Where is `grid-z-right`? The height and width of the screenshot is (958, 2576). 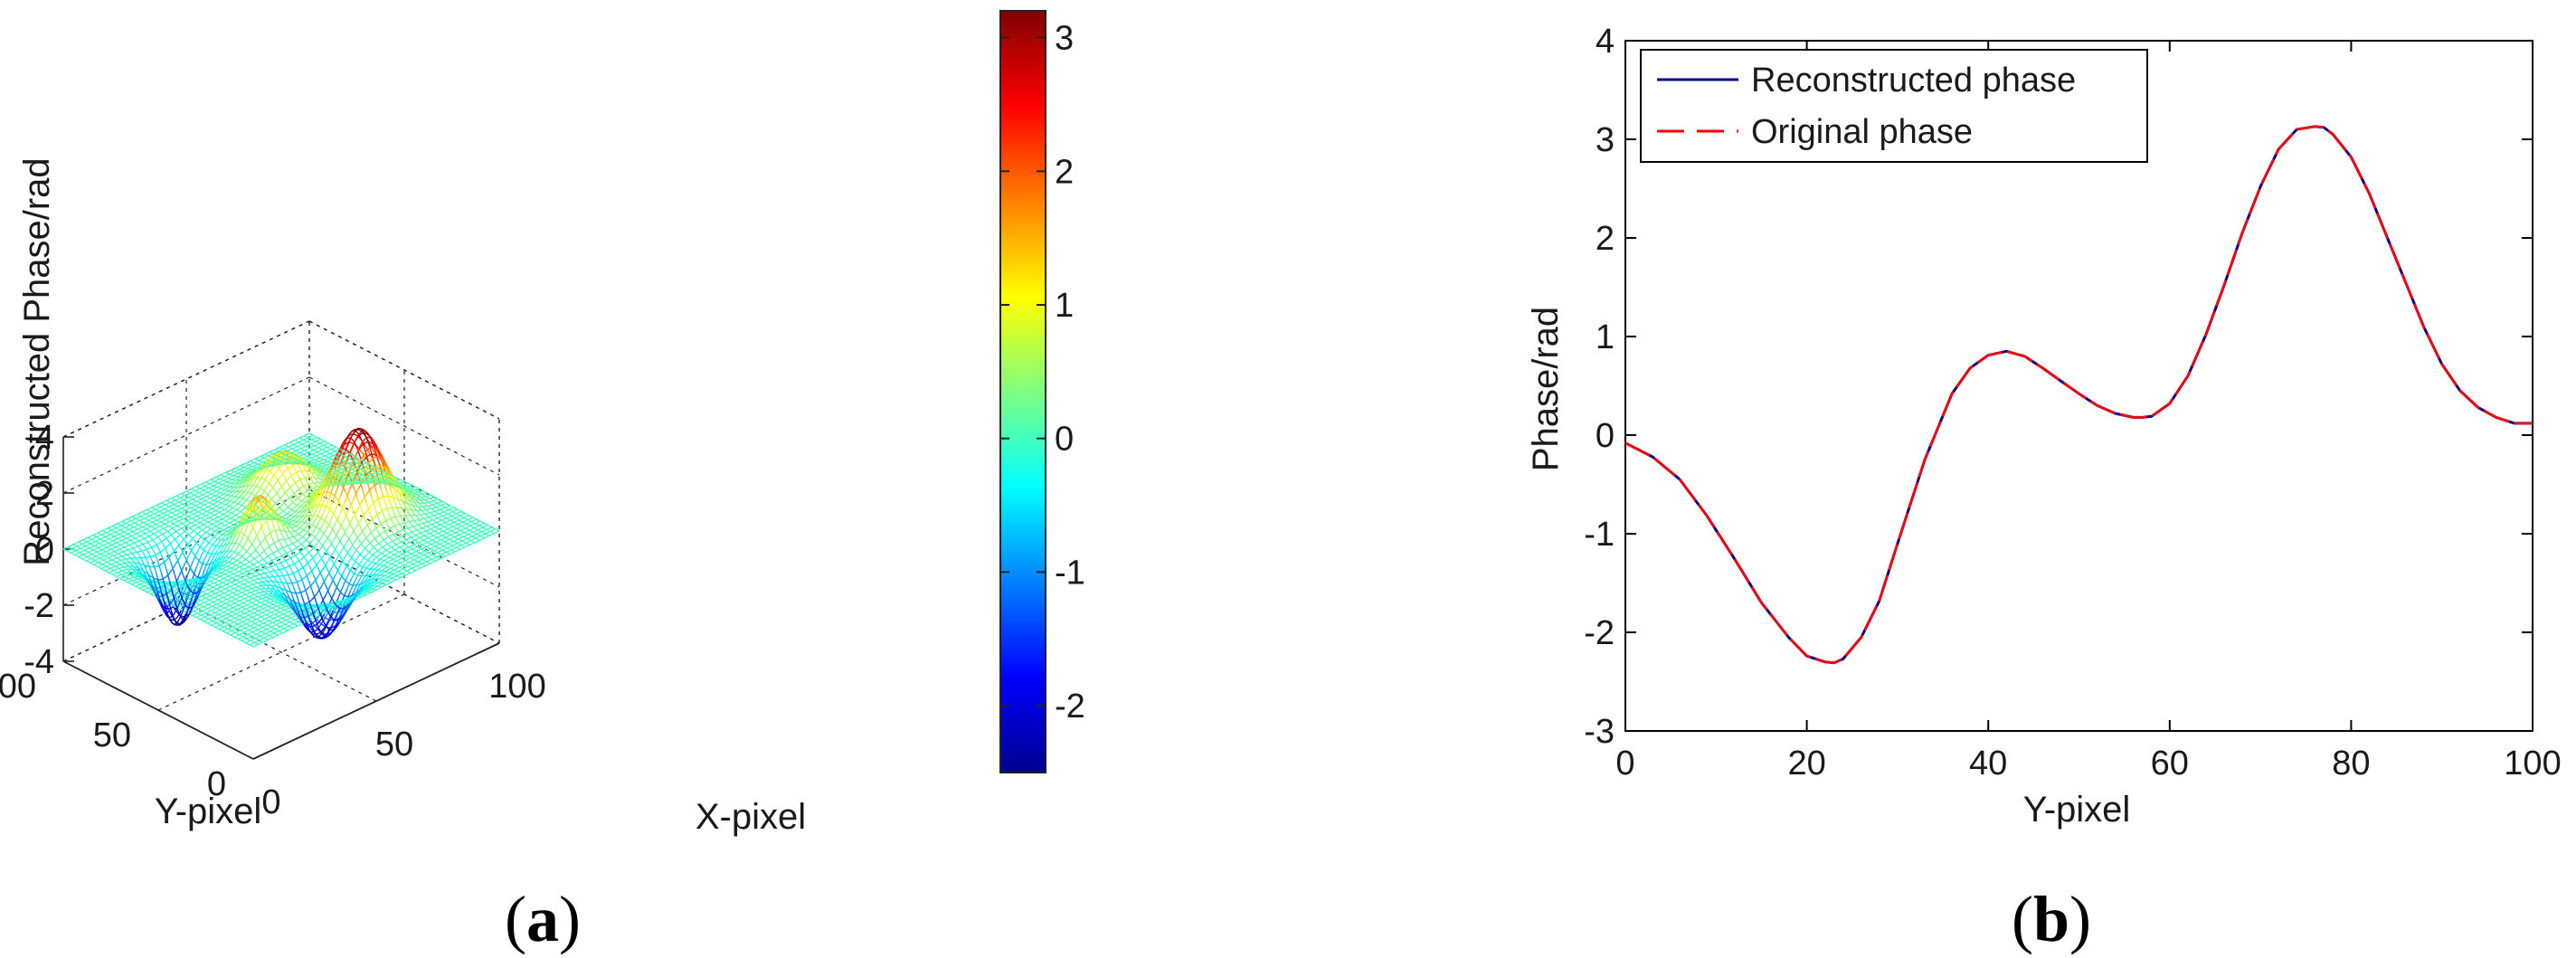 grid-z-right is located at coordinates (404, 426).